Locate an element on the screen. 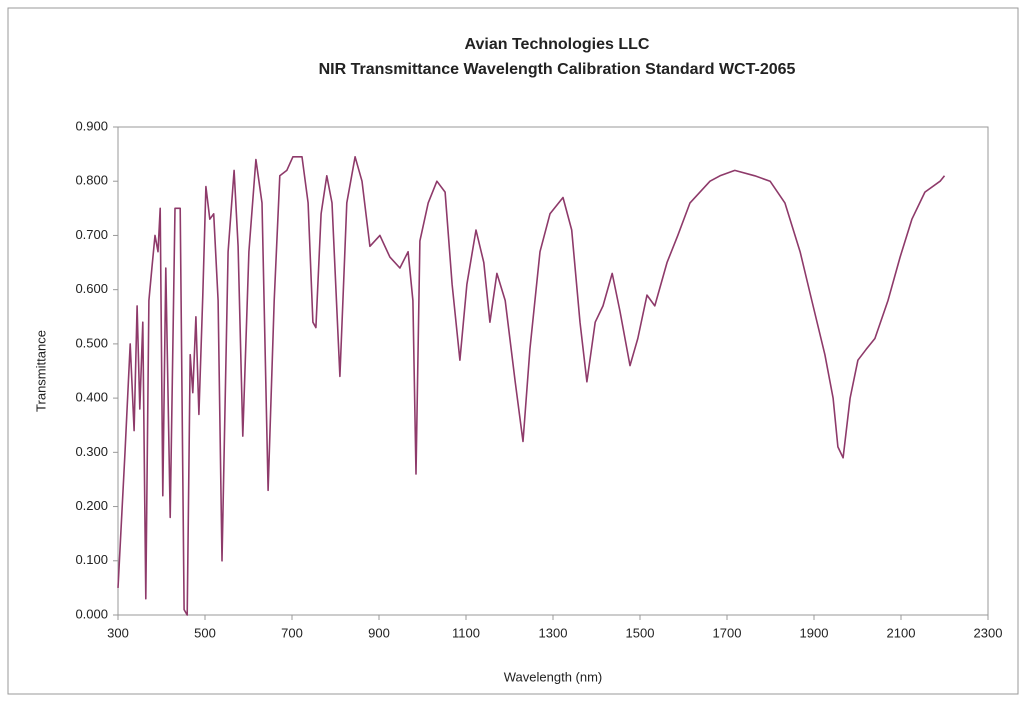 The height and width of the screenshot is (701, 1025). x-axis-label: Wavelength (nm) is located at coordinates (553, 676).